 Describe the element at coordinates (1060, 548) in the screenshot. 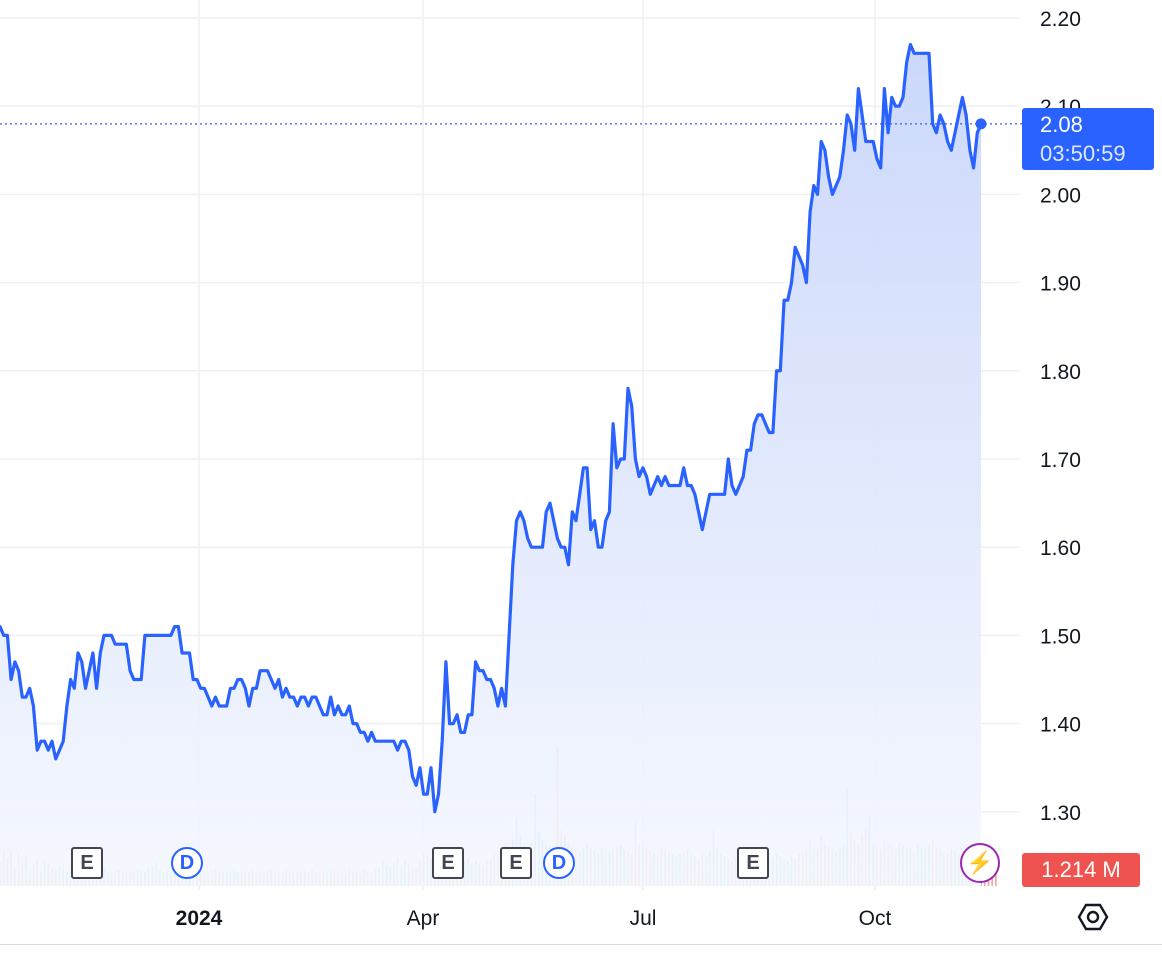

I see `y-tick-label: 1.60` at that location.